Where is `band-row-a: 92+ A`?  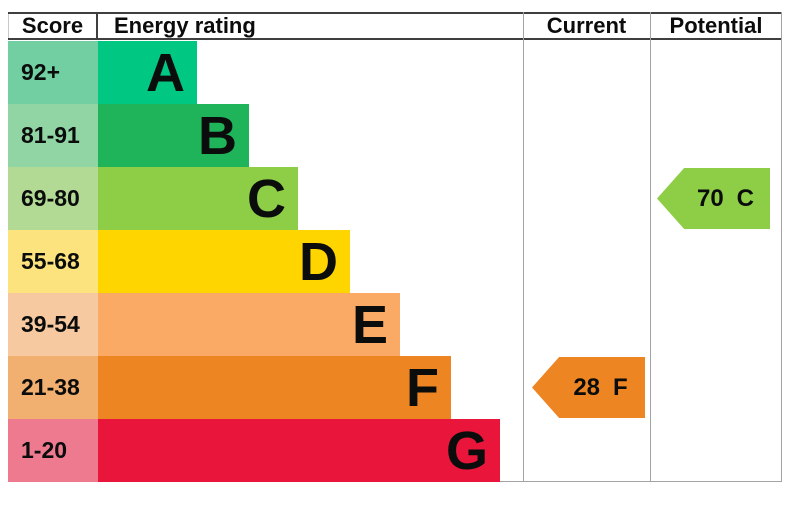
band-row-a: 92+ A is located at coordinates (395, 72).